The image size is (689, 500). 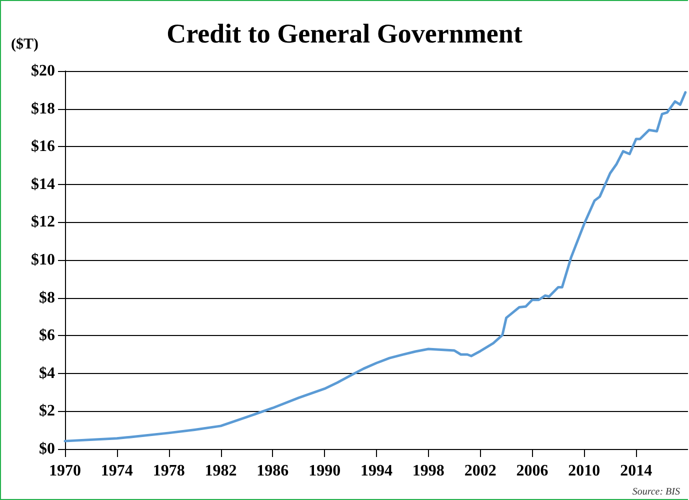 What do you see at coordinates (43, 71) in the screenshot?
I see `y-tick-label: $20` at bounding box center [43, 71].